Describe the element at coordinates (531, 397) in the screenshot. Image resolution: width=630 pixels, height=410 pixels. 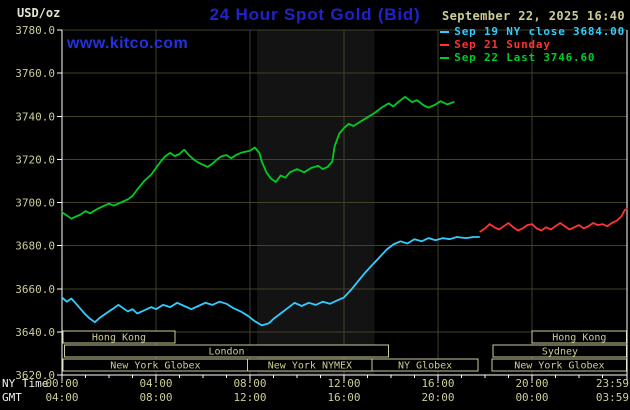
I see `x-tick-label-gmt: 00:00` at that location.